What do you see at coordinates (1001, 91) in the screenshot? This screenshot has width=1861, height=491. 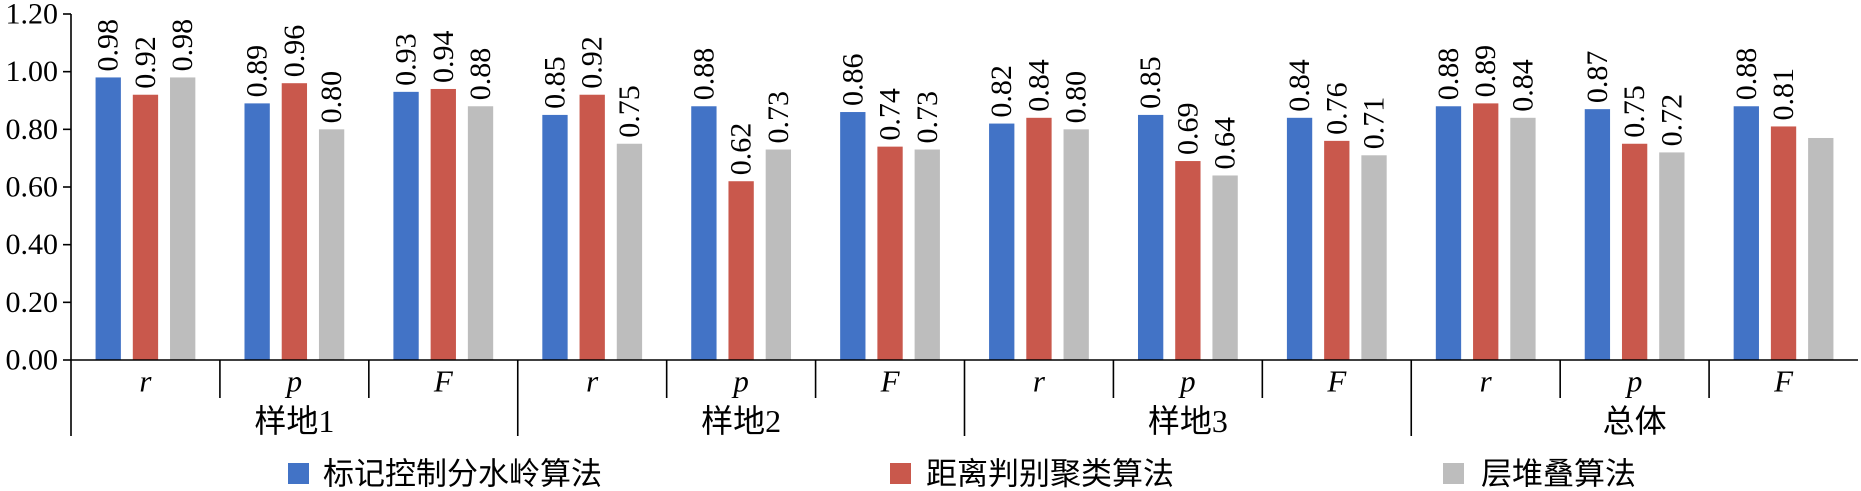 I see `data-label: 0.82` at bounding box center [1001, 91].